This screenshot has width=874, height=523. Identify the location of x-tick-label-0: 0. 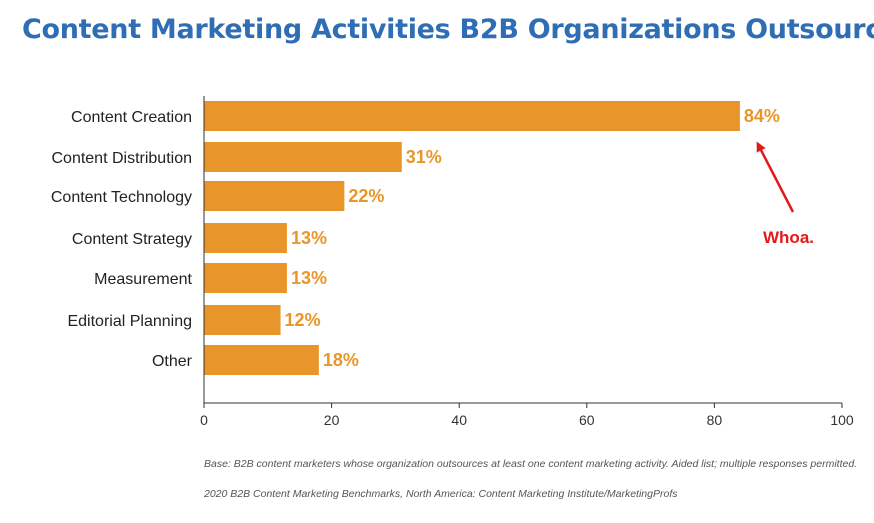
(204, 420).